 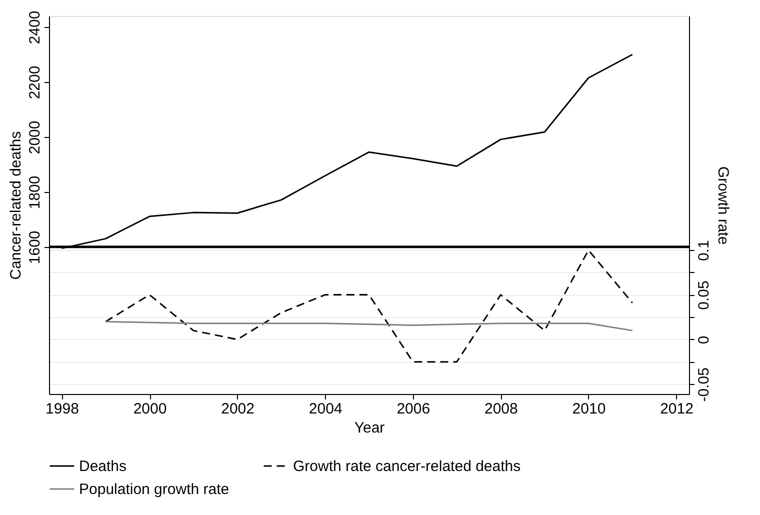 I want to click on y-tick-label: 1800, so click(x=35, y=193).